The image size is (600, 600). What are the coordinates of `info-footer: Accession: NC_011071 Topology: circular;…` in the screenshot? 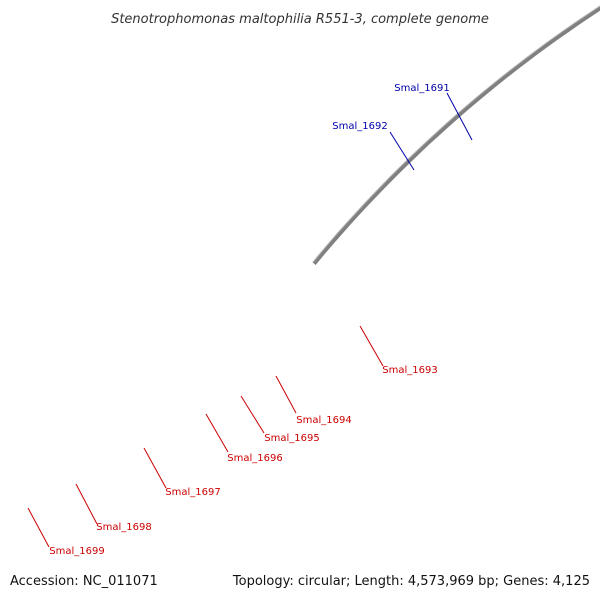 It's located at (300, 581).